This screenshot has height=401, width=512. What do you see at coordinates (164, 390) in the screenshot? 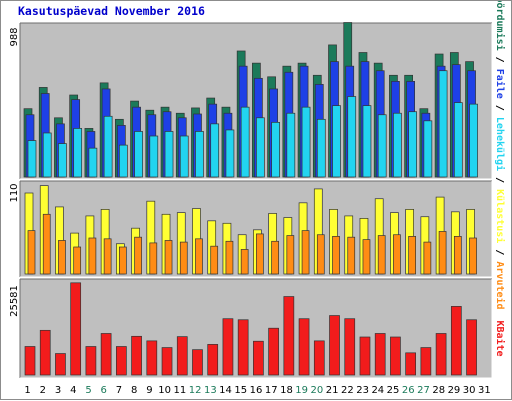
I see `x-tick-label: 10` at bounding box center [164, 390].